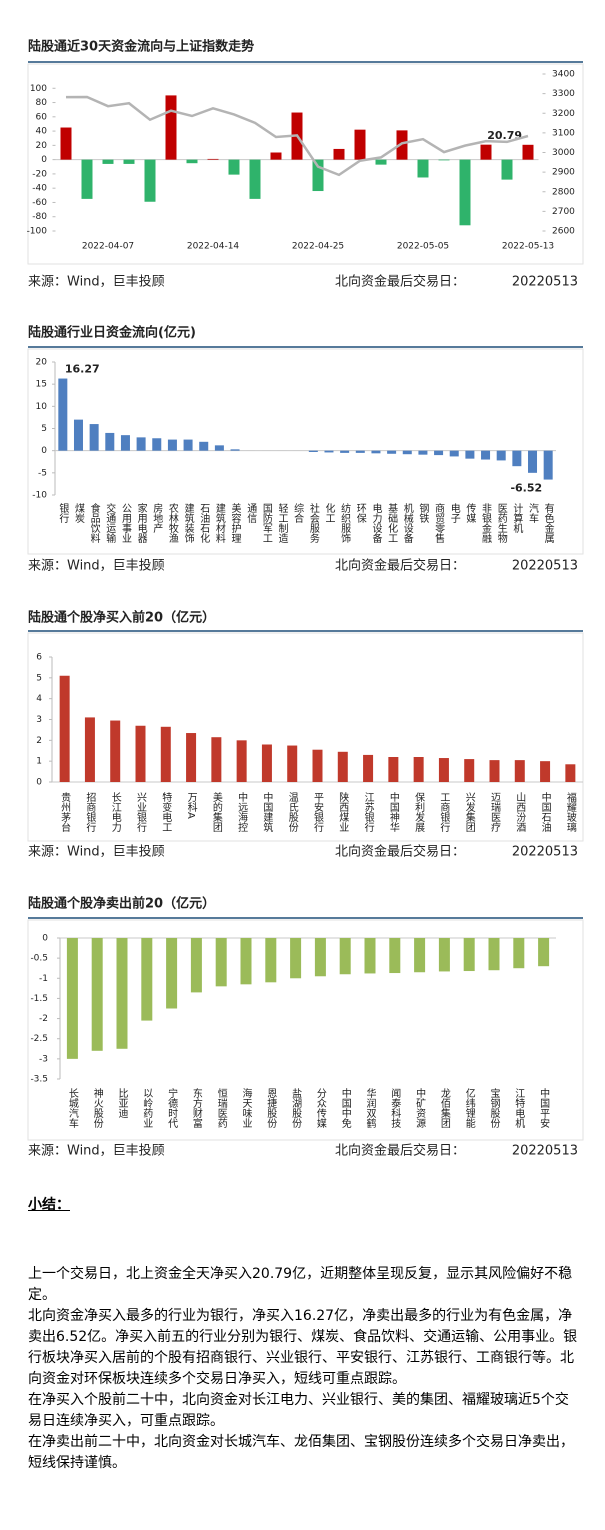 The width and height of the screenshot is (605, 1530). What do you see at coordinates (191, 805) in the screenshot?
I see `x-tick-label: 万科A` at bounding box center [191, 805].